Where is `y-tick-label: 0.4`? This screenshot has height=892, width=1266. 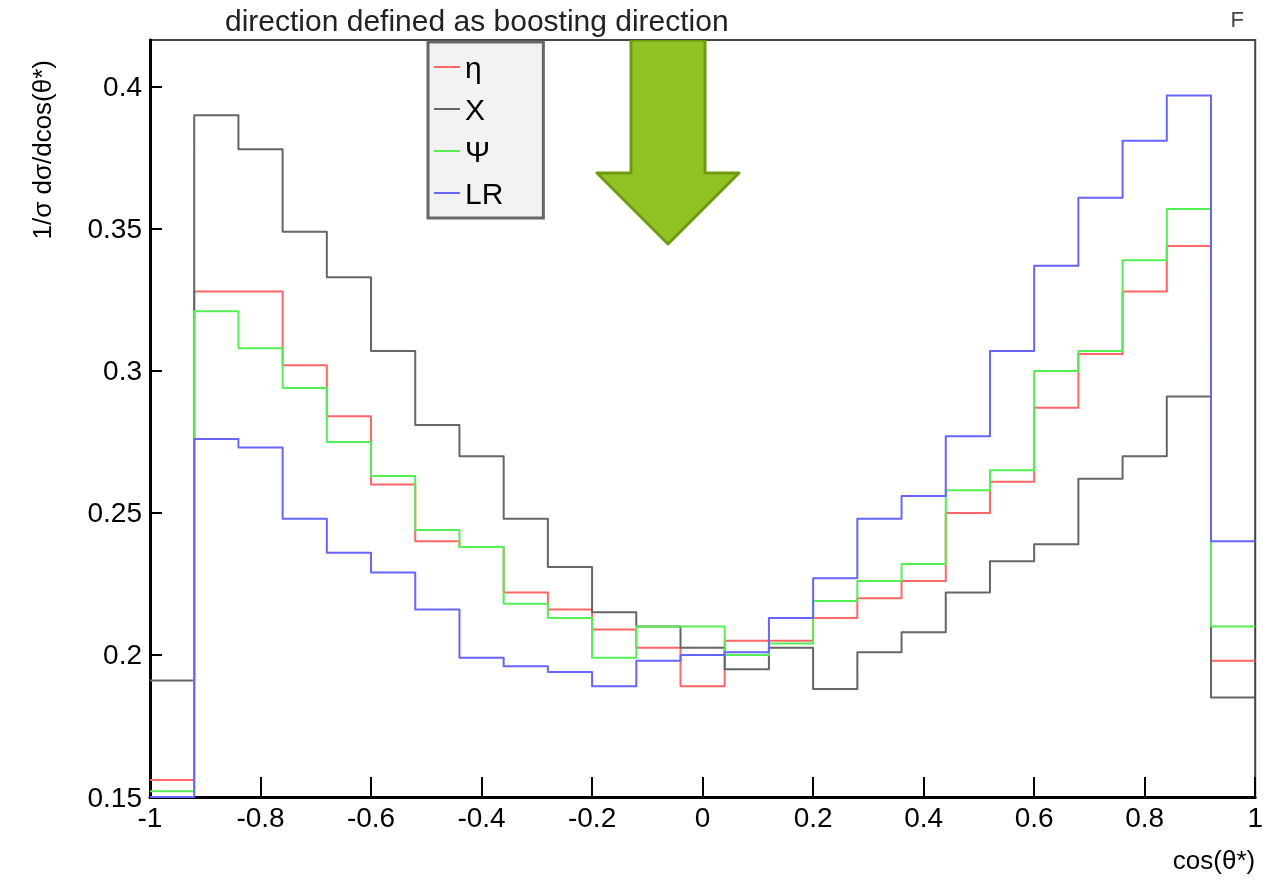
y-tick-label: 0.4 is located at coordinates (122, 87).